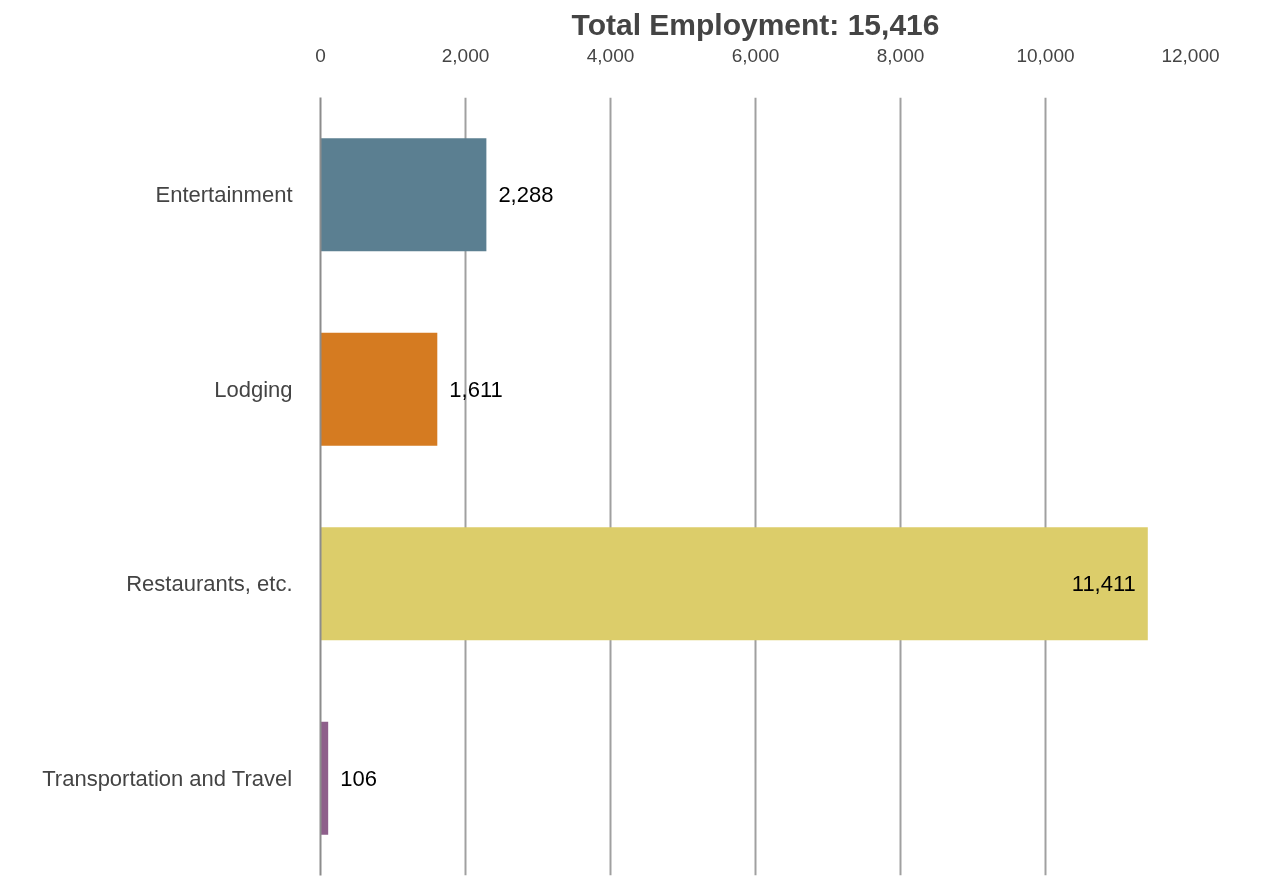 Image resolution: width=1278 pixels, height=888 pixels. I want to click on x-tick-label: 10,000, so click(1045, 55).